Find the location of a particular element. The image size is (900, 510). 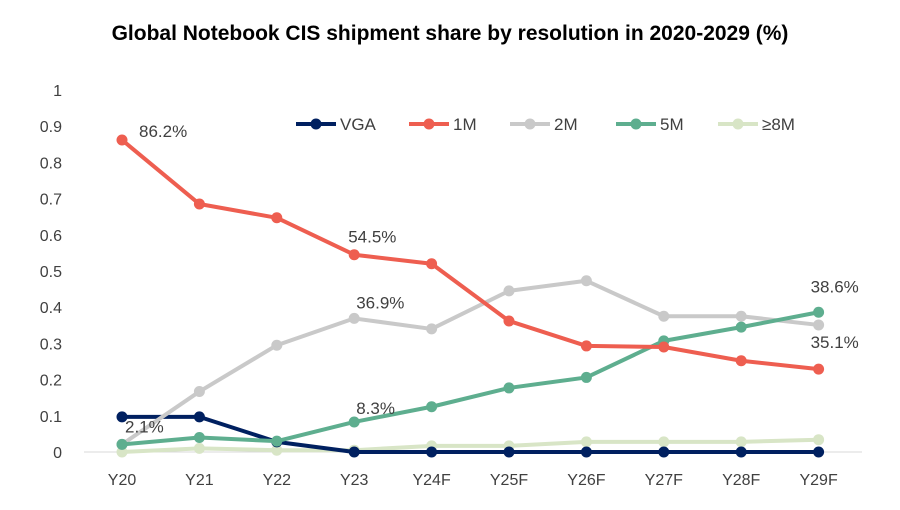

series-line-≥8M is located at coordinates (470, 445).